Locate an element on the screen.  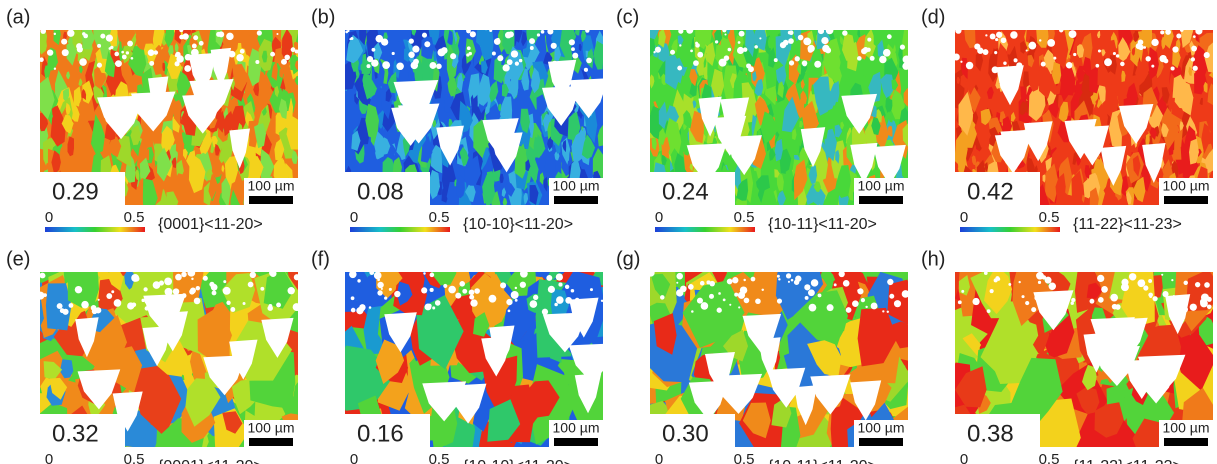
panel: (b) 0.08 100 µm 0 0.5 {10-10}<11-20> is located at coordinates (457, 119).